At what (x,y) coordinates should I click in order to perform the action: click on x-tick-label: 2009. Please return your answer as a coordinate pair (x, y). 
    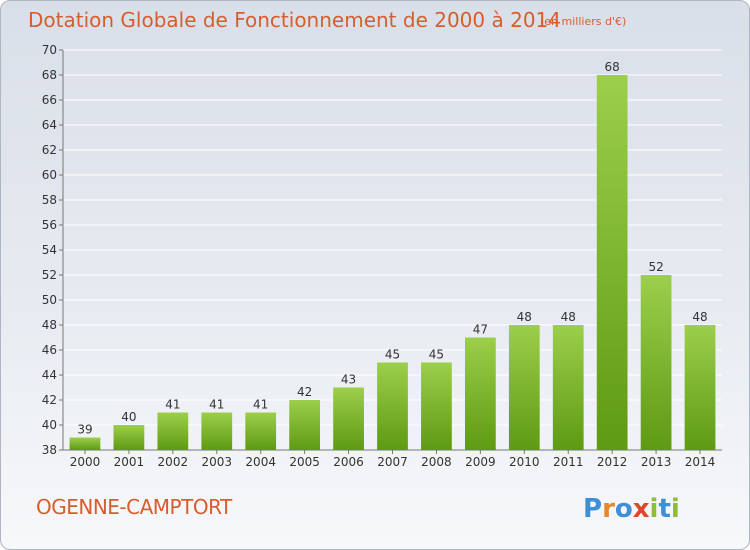
    Looking at the image, I should click on (480, 462).